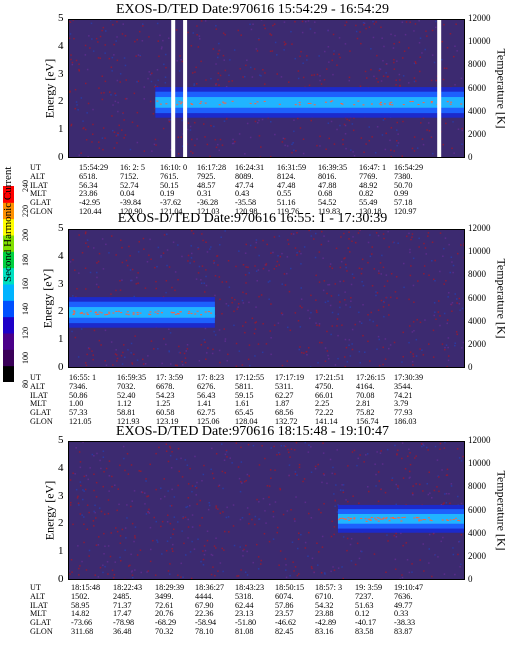  What do you see at coordinates (8, 243) in the screenshot?
I see `colorbar-segment` at bounding box center [8, 243].